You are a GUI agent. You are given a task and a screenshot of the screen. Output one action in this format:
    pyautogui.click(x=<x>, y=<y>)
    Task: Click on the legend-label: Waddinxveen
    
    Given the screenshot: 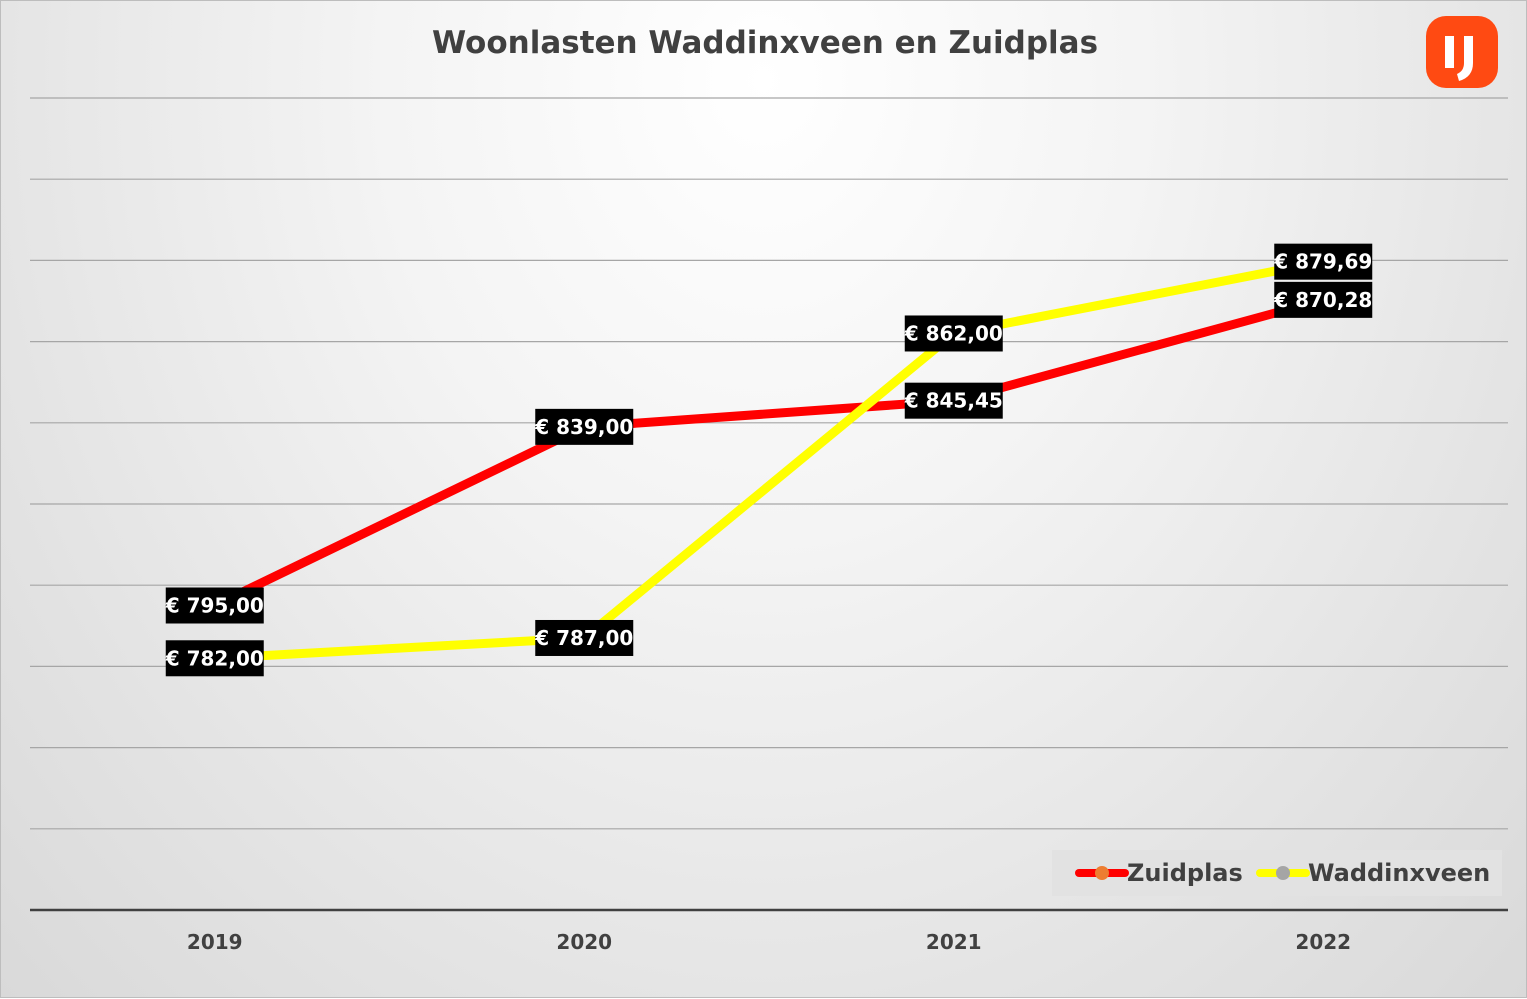 What is the action you would take?
    pyautogui.click(x=1399, y=873)
    